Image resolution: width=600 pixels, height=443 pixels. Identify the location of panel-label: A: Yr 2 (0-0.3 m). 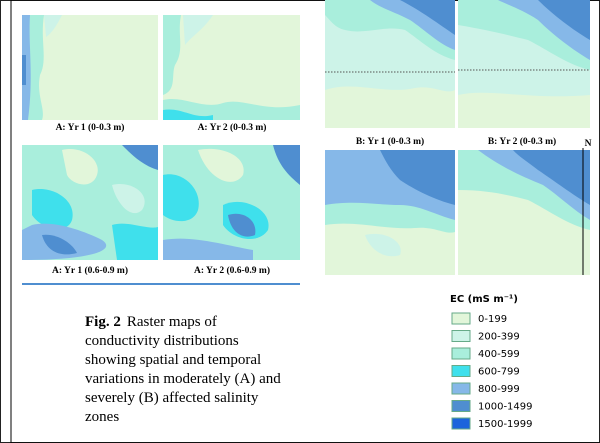
(232, 127).